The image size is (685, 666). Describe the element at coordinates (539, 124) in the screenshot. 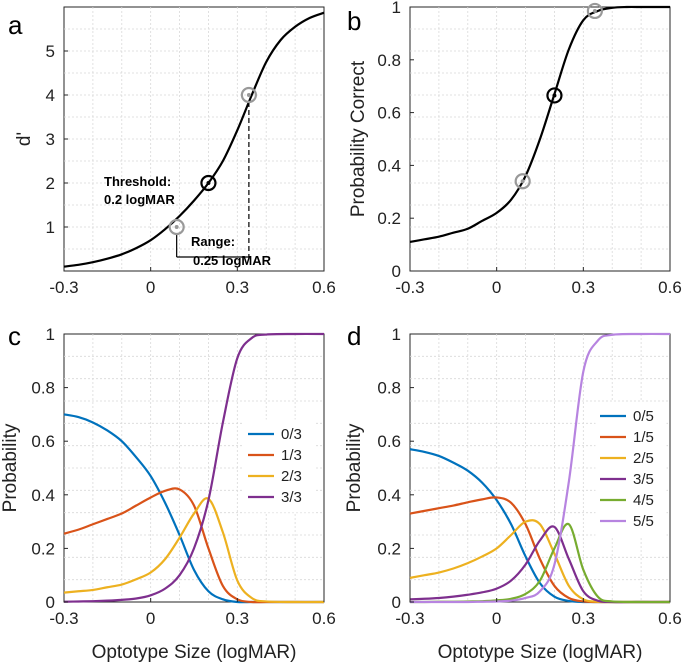

I see `series-line-psychometric` at that location.